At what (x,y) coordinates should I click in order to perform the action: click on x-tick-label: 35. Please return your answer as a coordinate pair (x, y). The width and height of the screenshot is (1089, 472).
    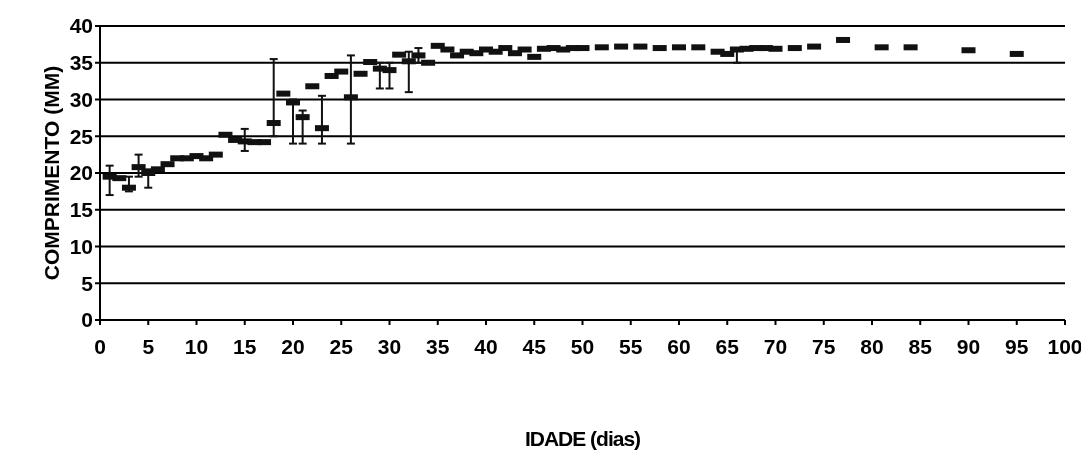
    Looking at the image, I should click on (438, 346).